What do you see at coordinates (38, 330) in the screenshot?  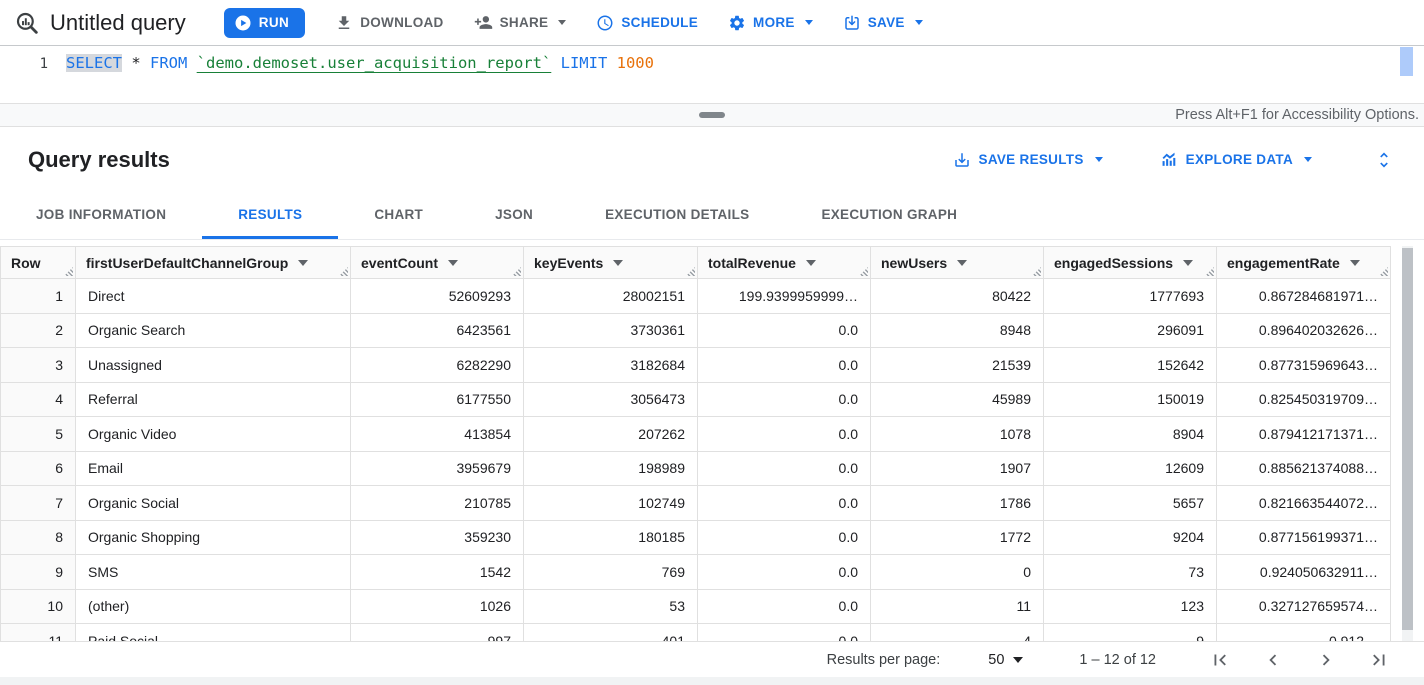 I see `row-number-cell: 2` at bounding box center [38, 330].